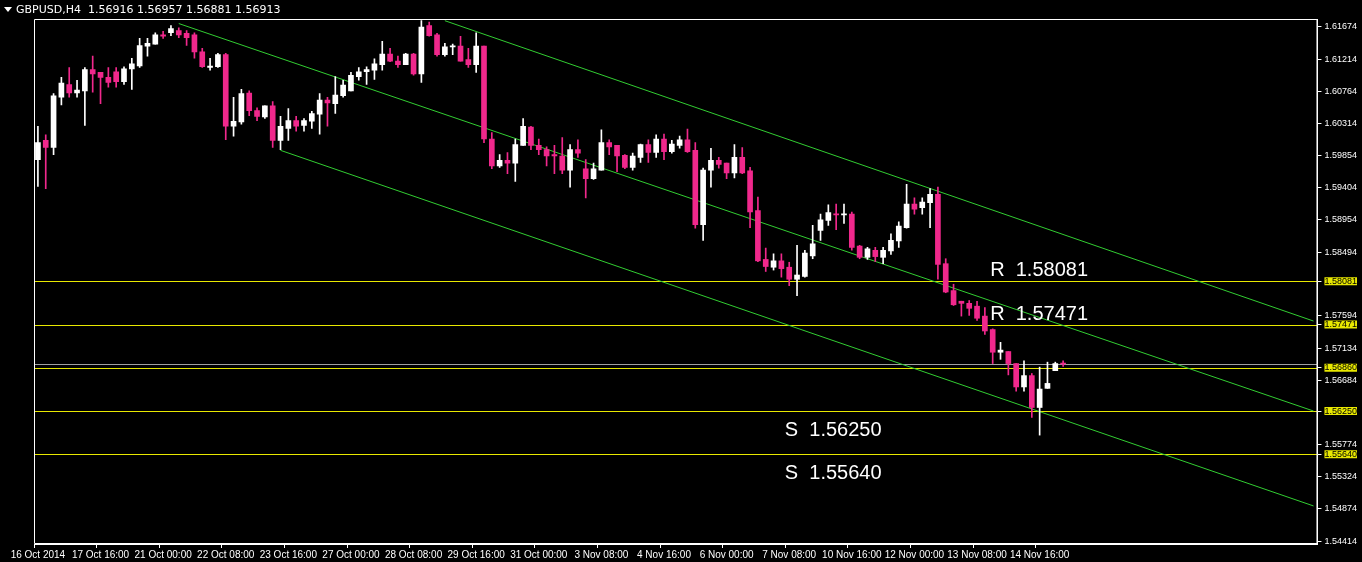 Image resolution: width=1362 pixels, height=562 pixels. I want to click on y-tick-label: 1.58494, so click(1341, 251).